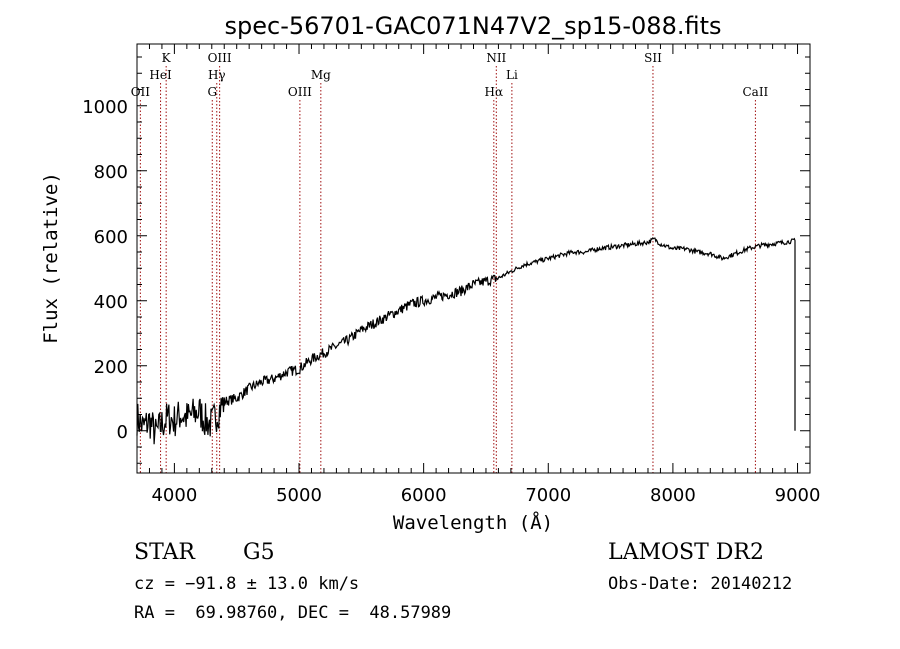 This screenshot has height=649, width=900. What do you see at coordinates (160, 75) in the screenshot?
I see `line-label-2: HeI` at bounding box center [160, 75].